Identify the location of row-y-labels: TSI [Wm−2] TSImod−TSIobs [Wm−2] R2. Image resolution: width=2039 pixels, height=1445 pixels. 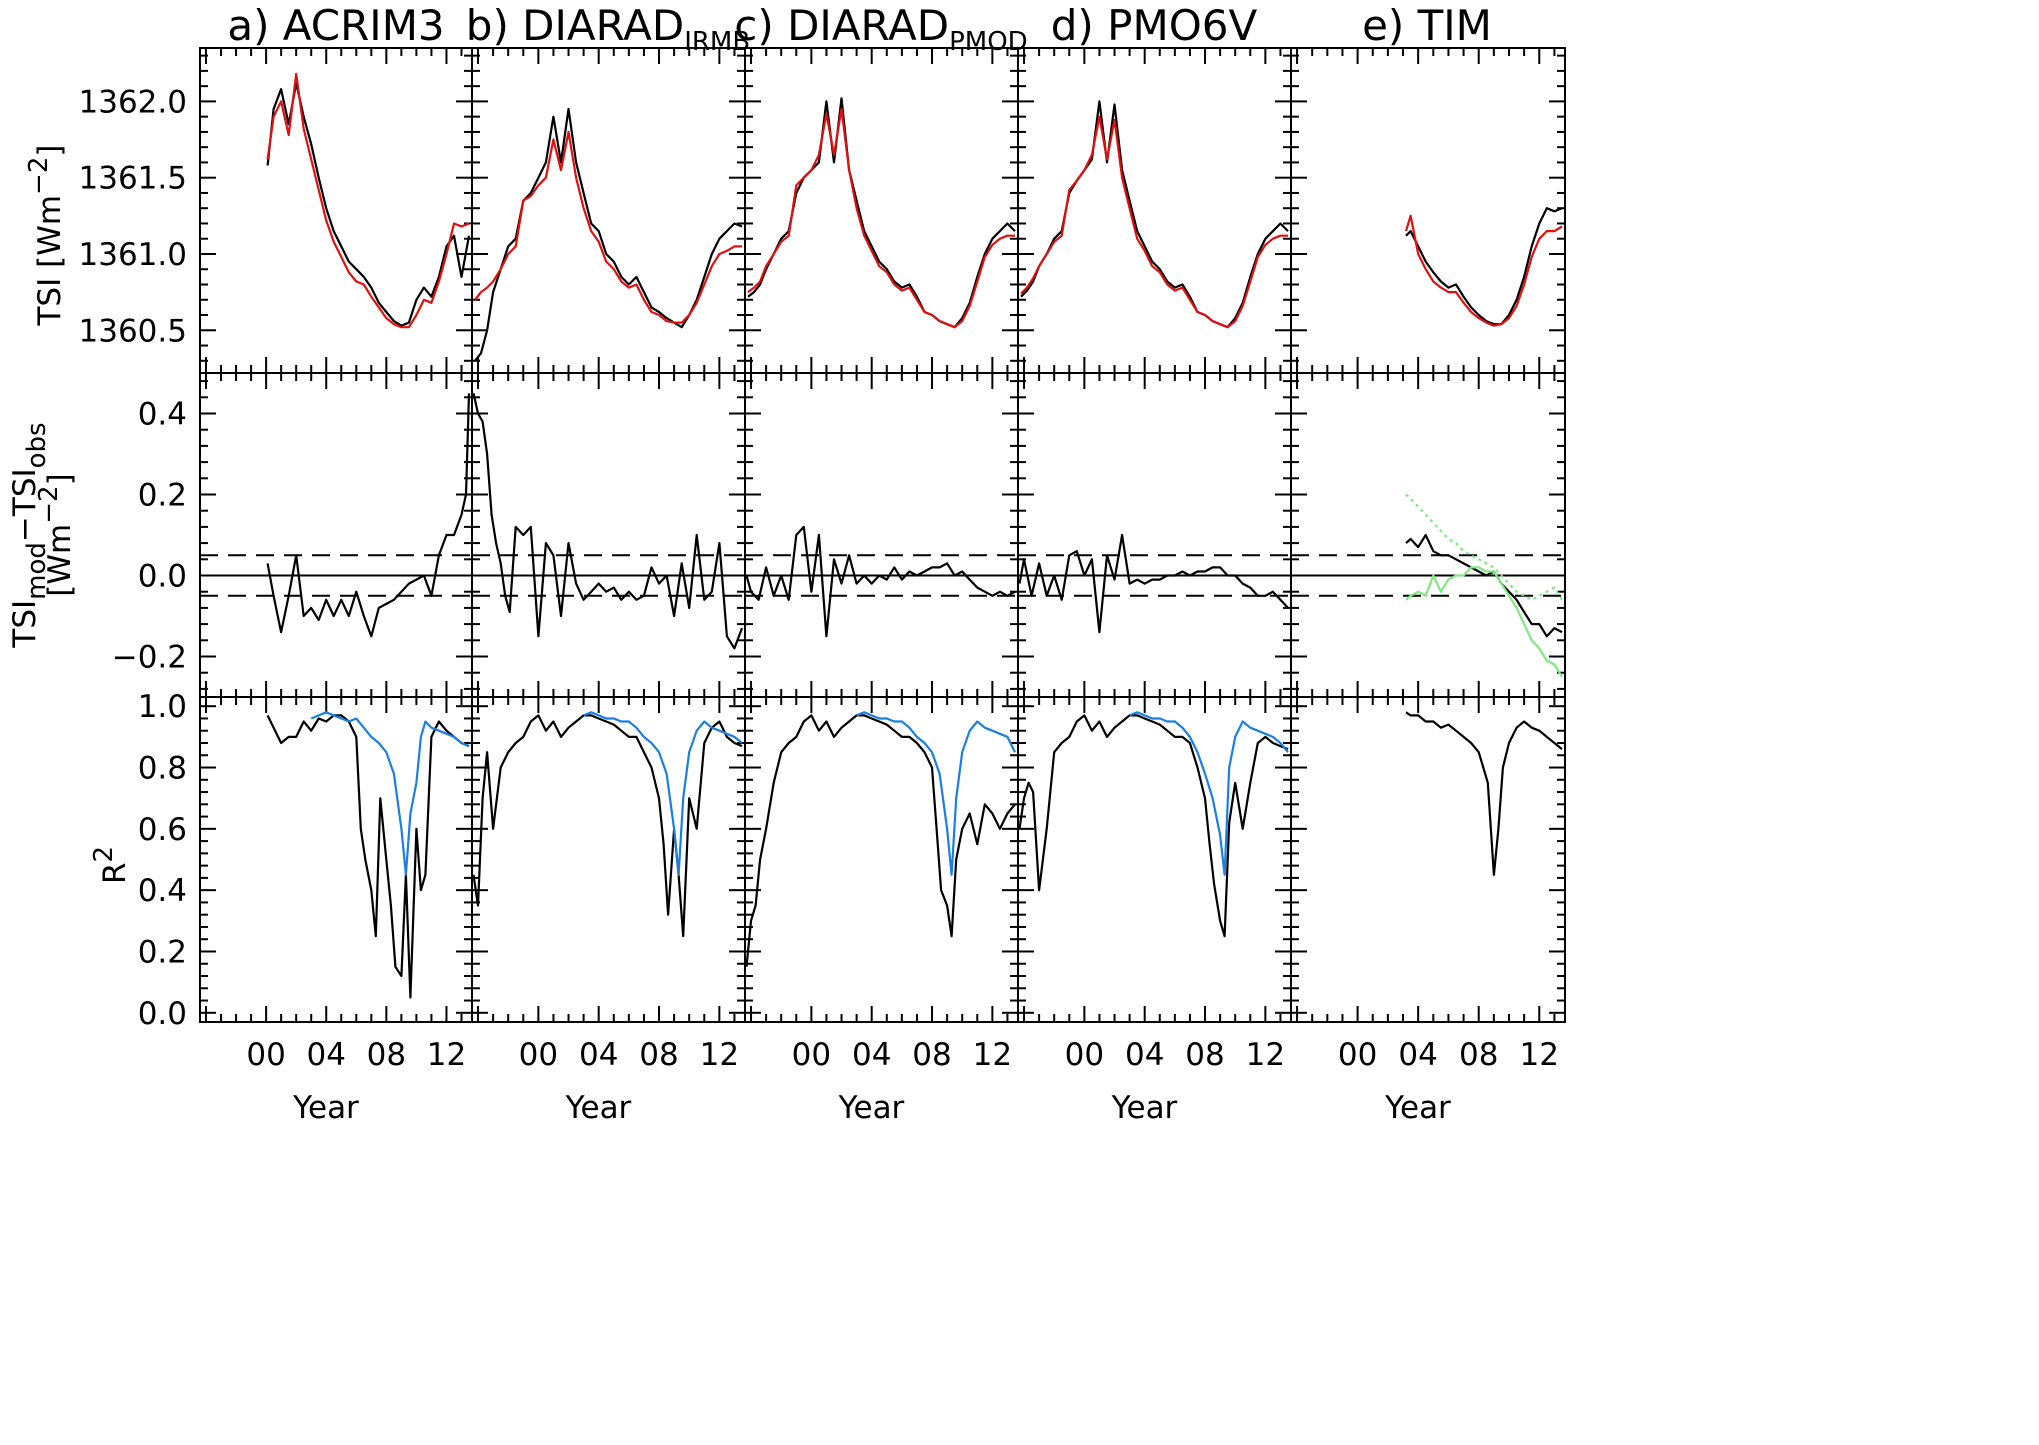
(70, 515).